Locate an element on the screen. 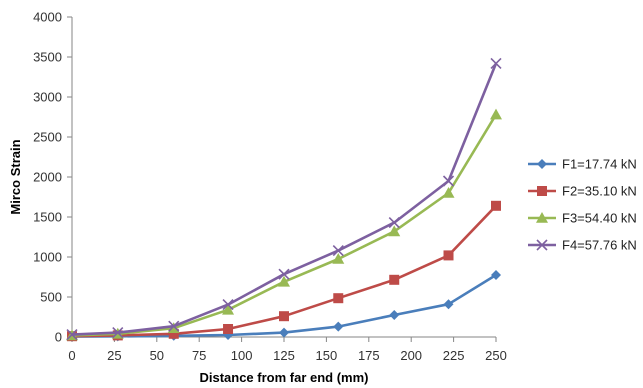  legend-entry: F2=35.10 kN is located at coordinates (582, 191).